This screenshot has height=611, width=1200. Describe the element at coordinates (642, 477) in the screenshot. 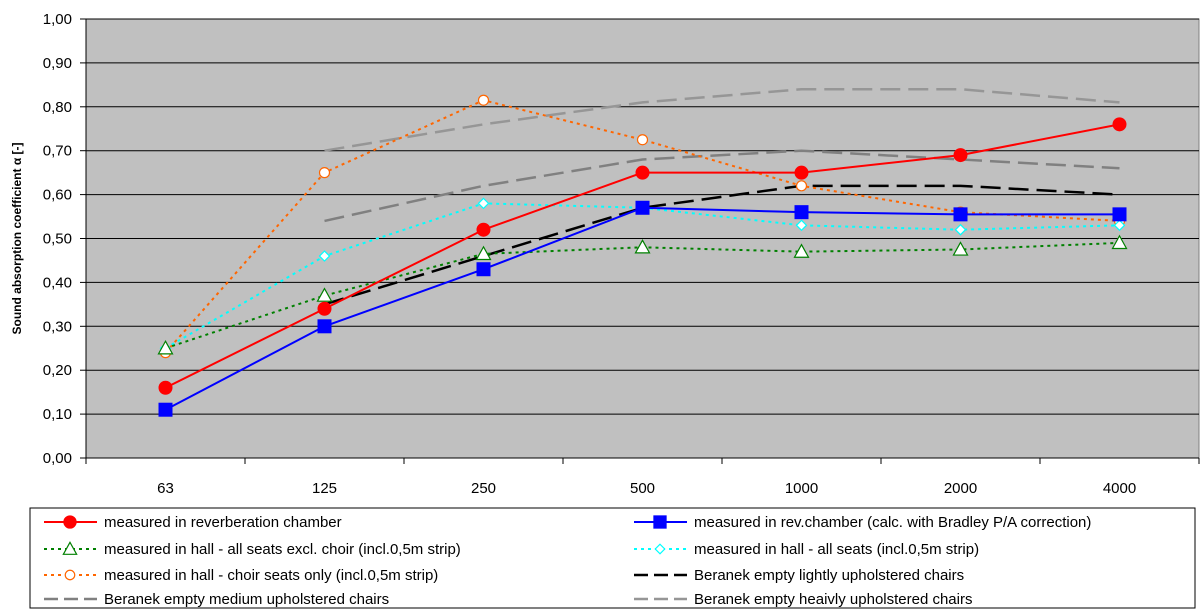

I see `x-tick-labels: 63 125 250 500 1000 2000 4000` at that location.